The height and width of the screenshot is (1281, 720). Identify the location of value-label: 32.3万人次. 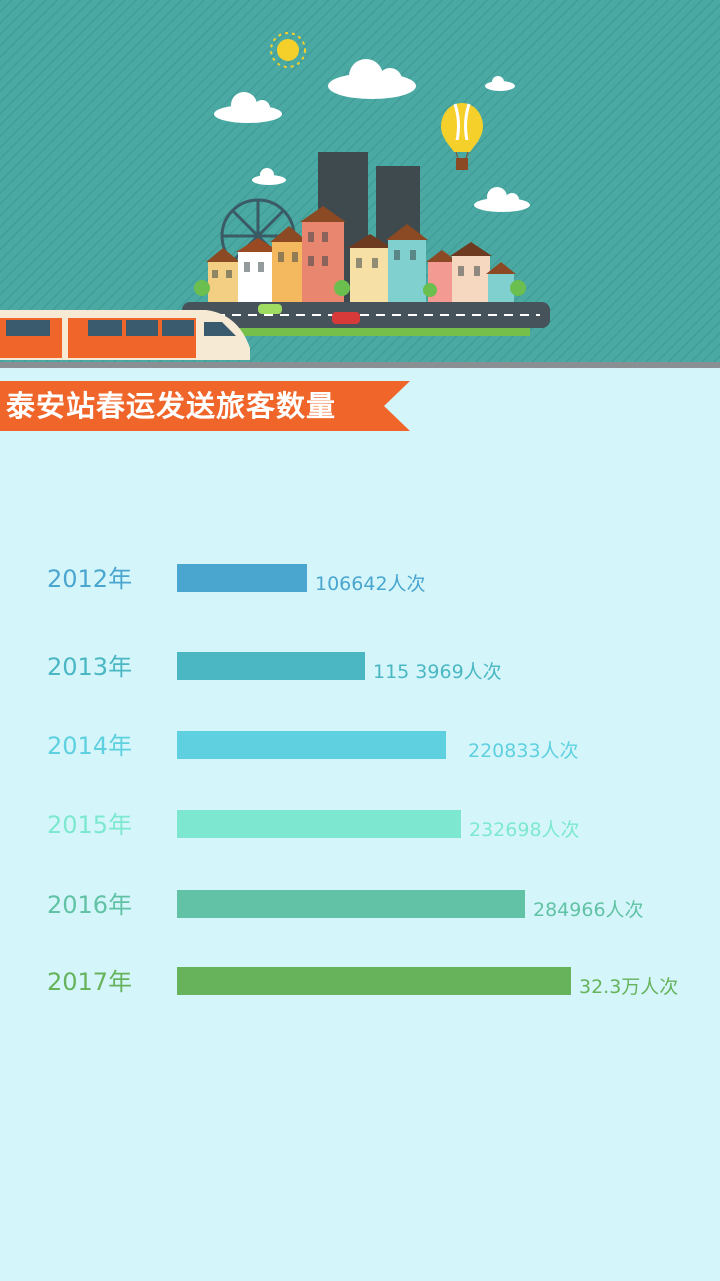
(628, 987).